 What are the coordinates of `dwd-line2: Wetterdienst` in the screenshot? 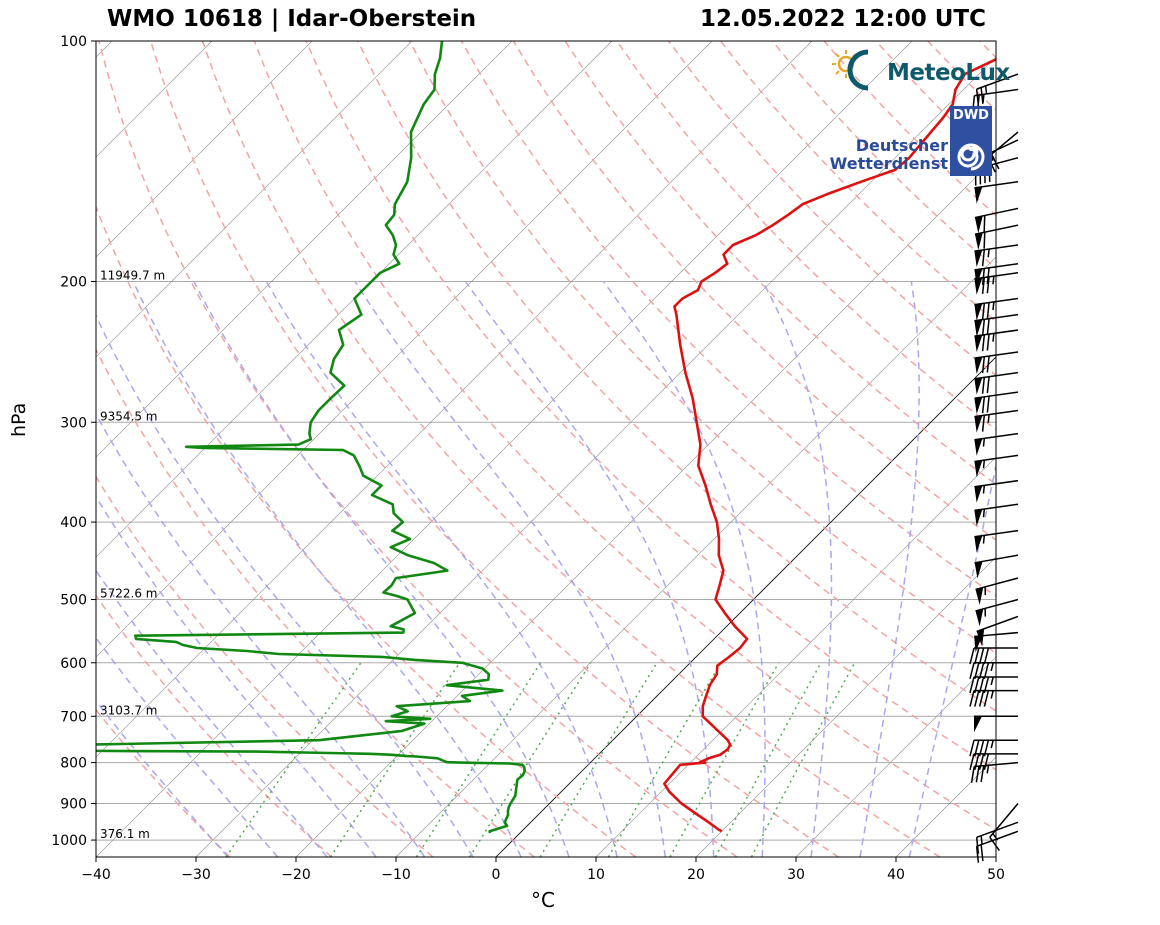 It's located at (888, 163).